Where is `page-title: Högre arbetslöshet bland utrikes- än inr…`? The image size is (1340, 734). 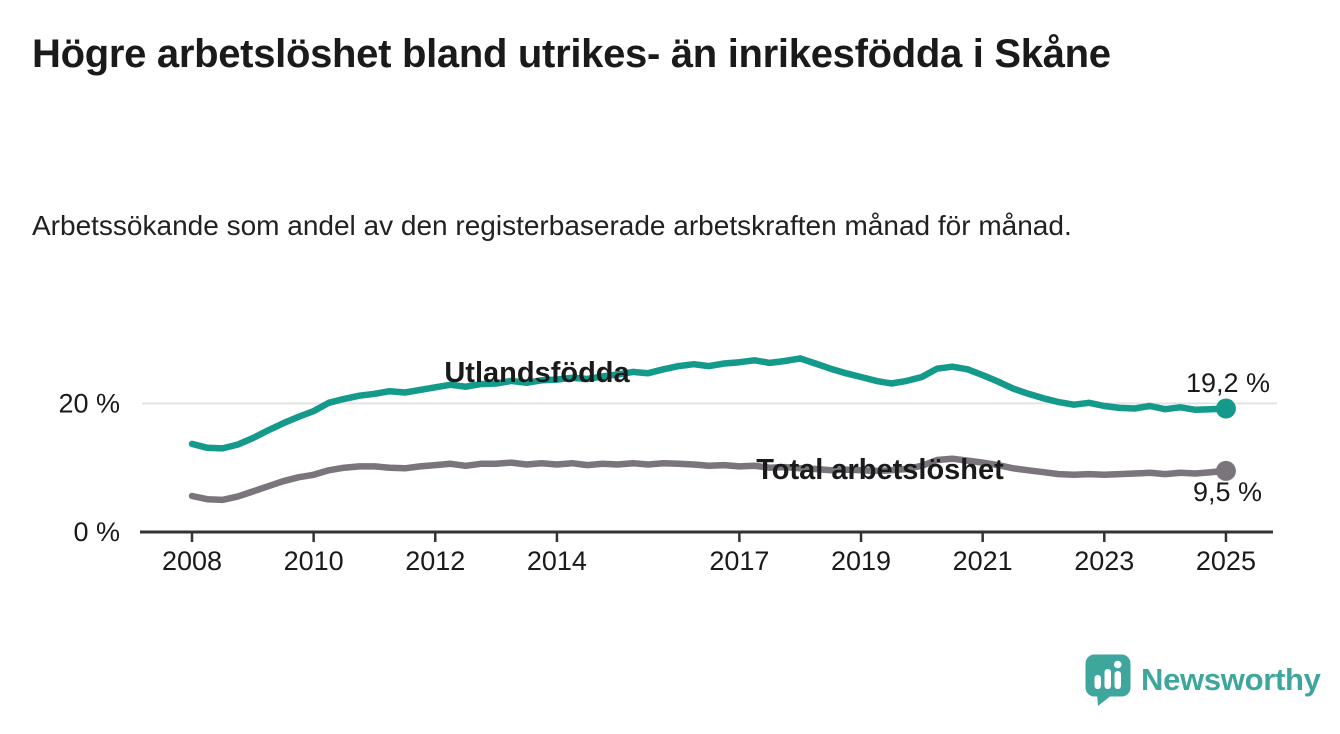 page-title: Högre arbetslöshet bland utrikes- än inr… is located at coordinates (571, 54).